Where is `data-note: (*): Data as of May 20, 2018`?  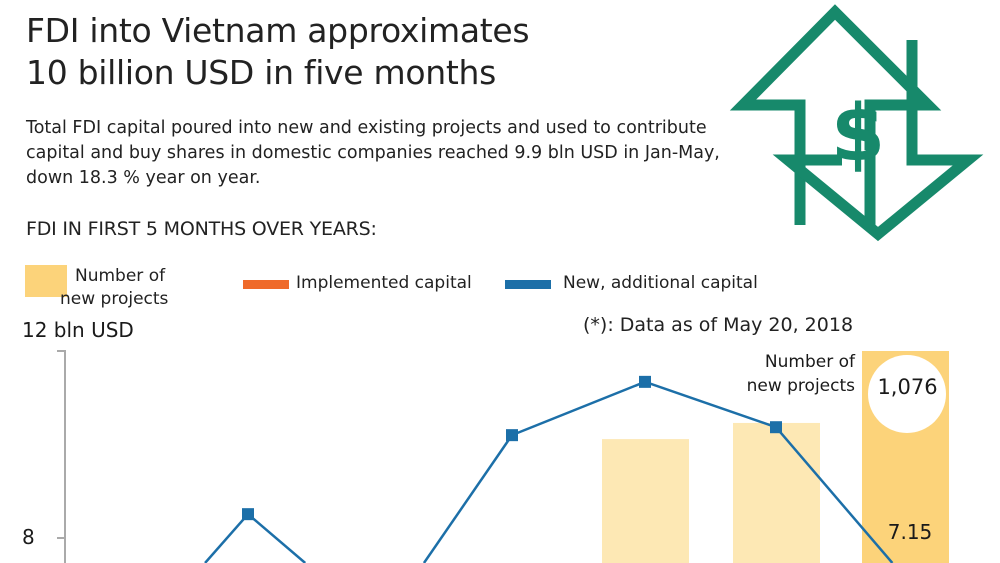
data-note: (*): Data as of May 20, 2018 is located at coordinates (718, 325).